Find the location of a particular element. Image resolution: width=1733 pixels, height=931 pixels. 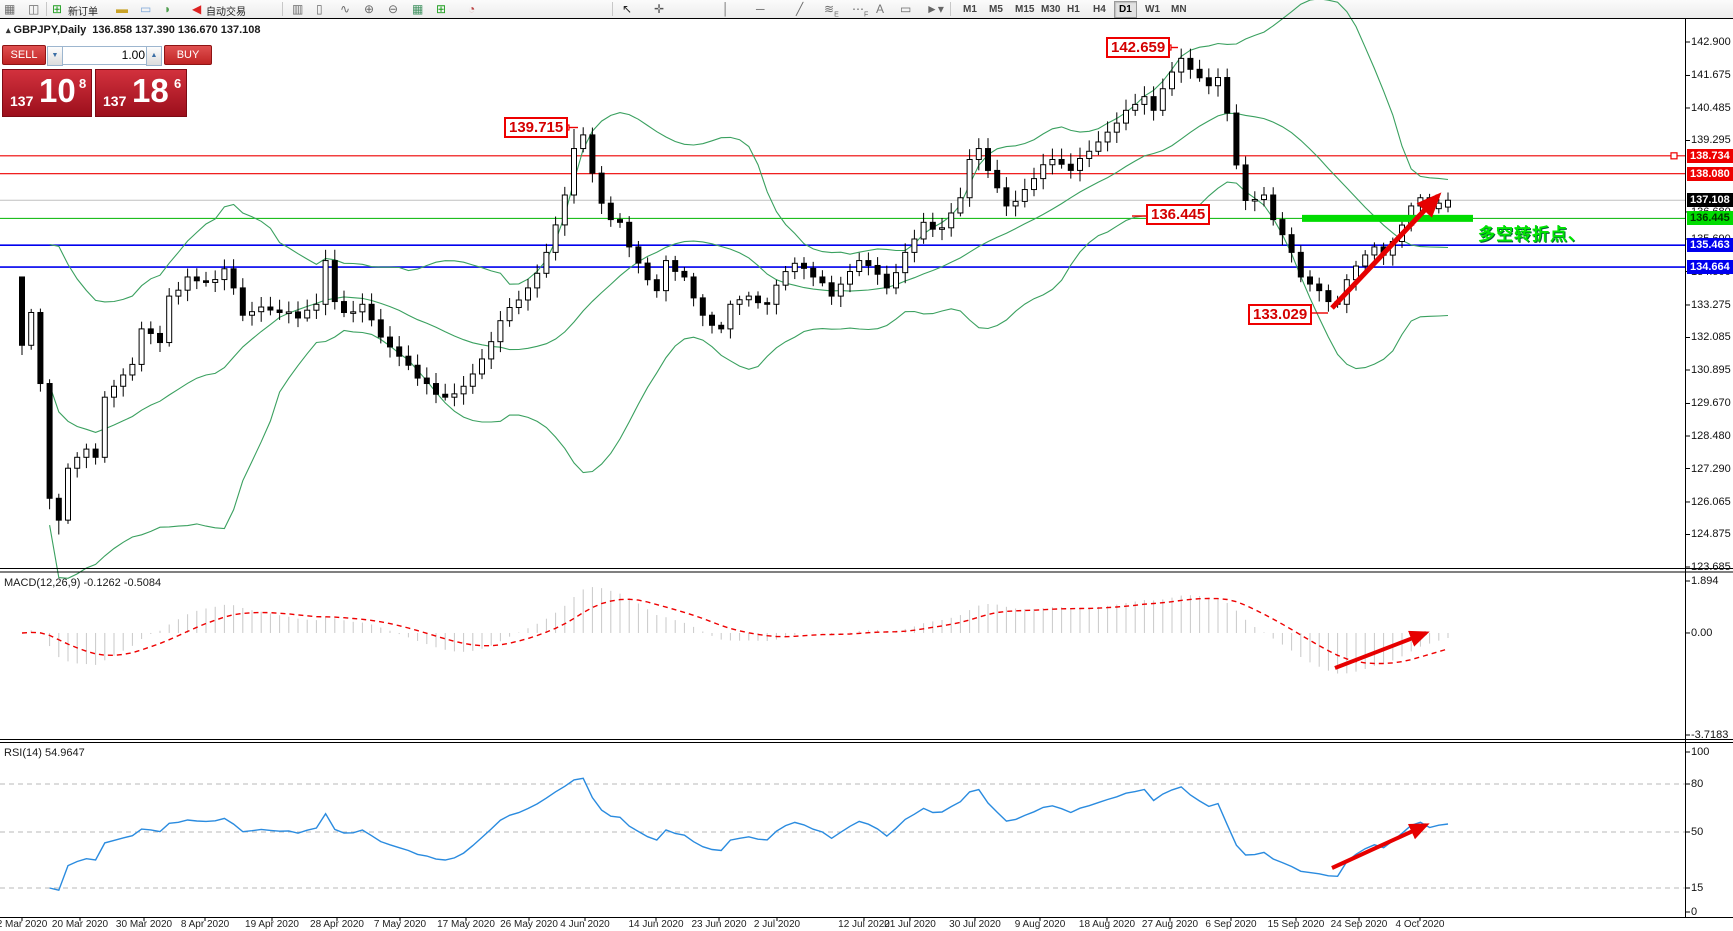

price-line-badge: 138.080 is located at coordinates (1710, 173).